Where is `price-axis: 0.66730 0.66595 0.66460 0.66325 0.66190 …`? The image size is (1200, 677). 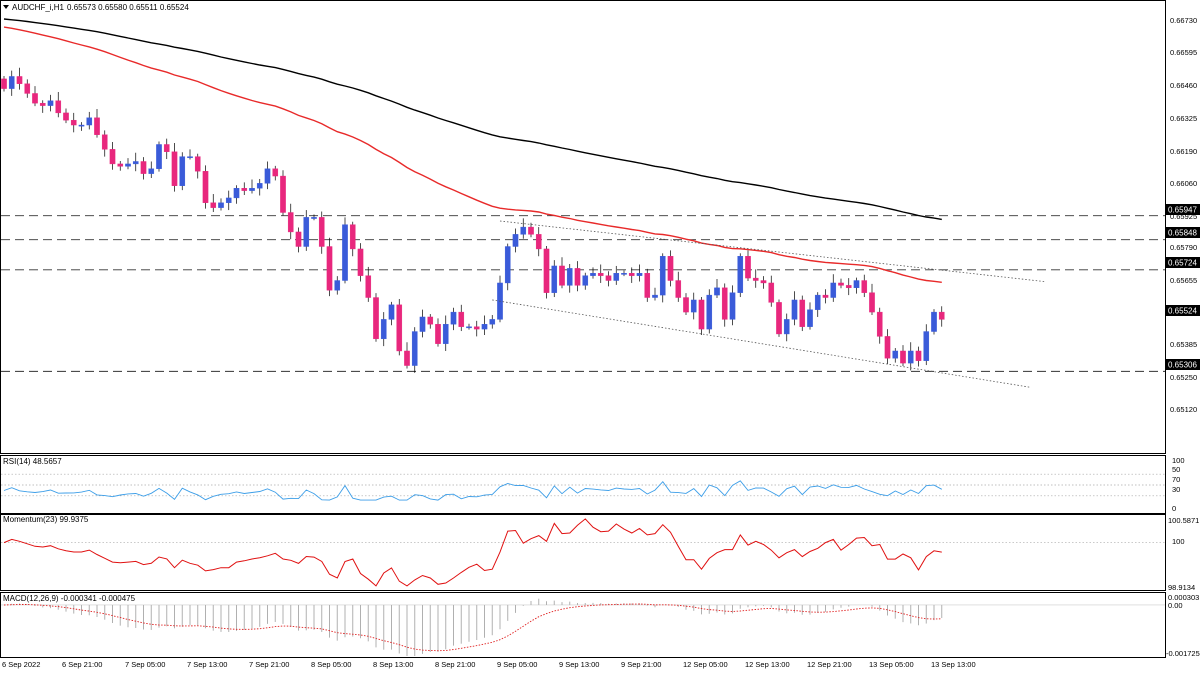
price-axis: 0.66730 0.66595 0.66460 0.66325 0.66190 … is located at coordinates (1183, 215).